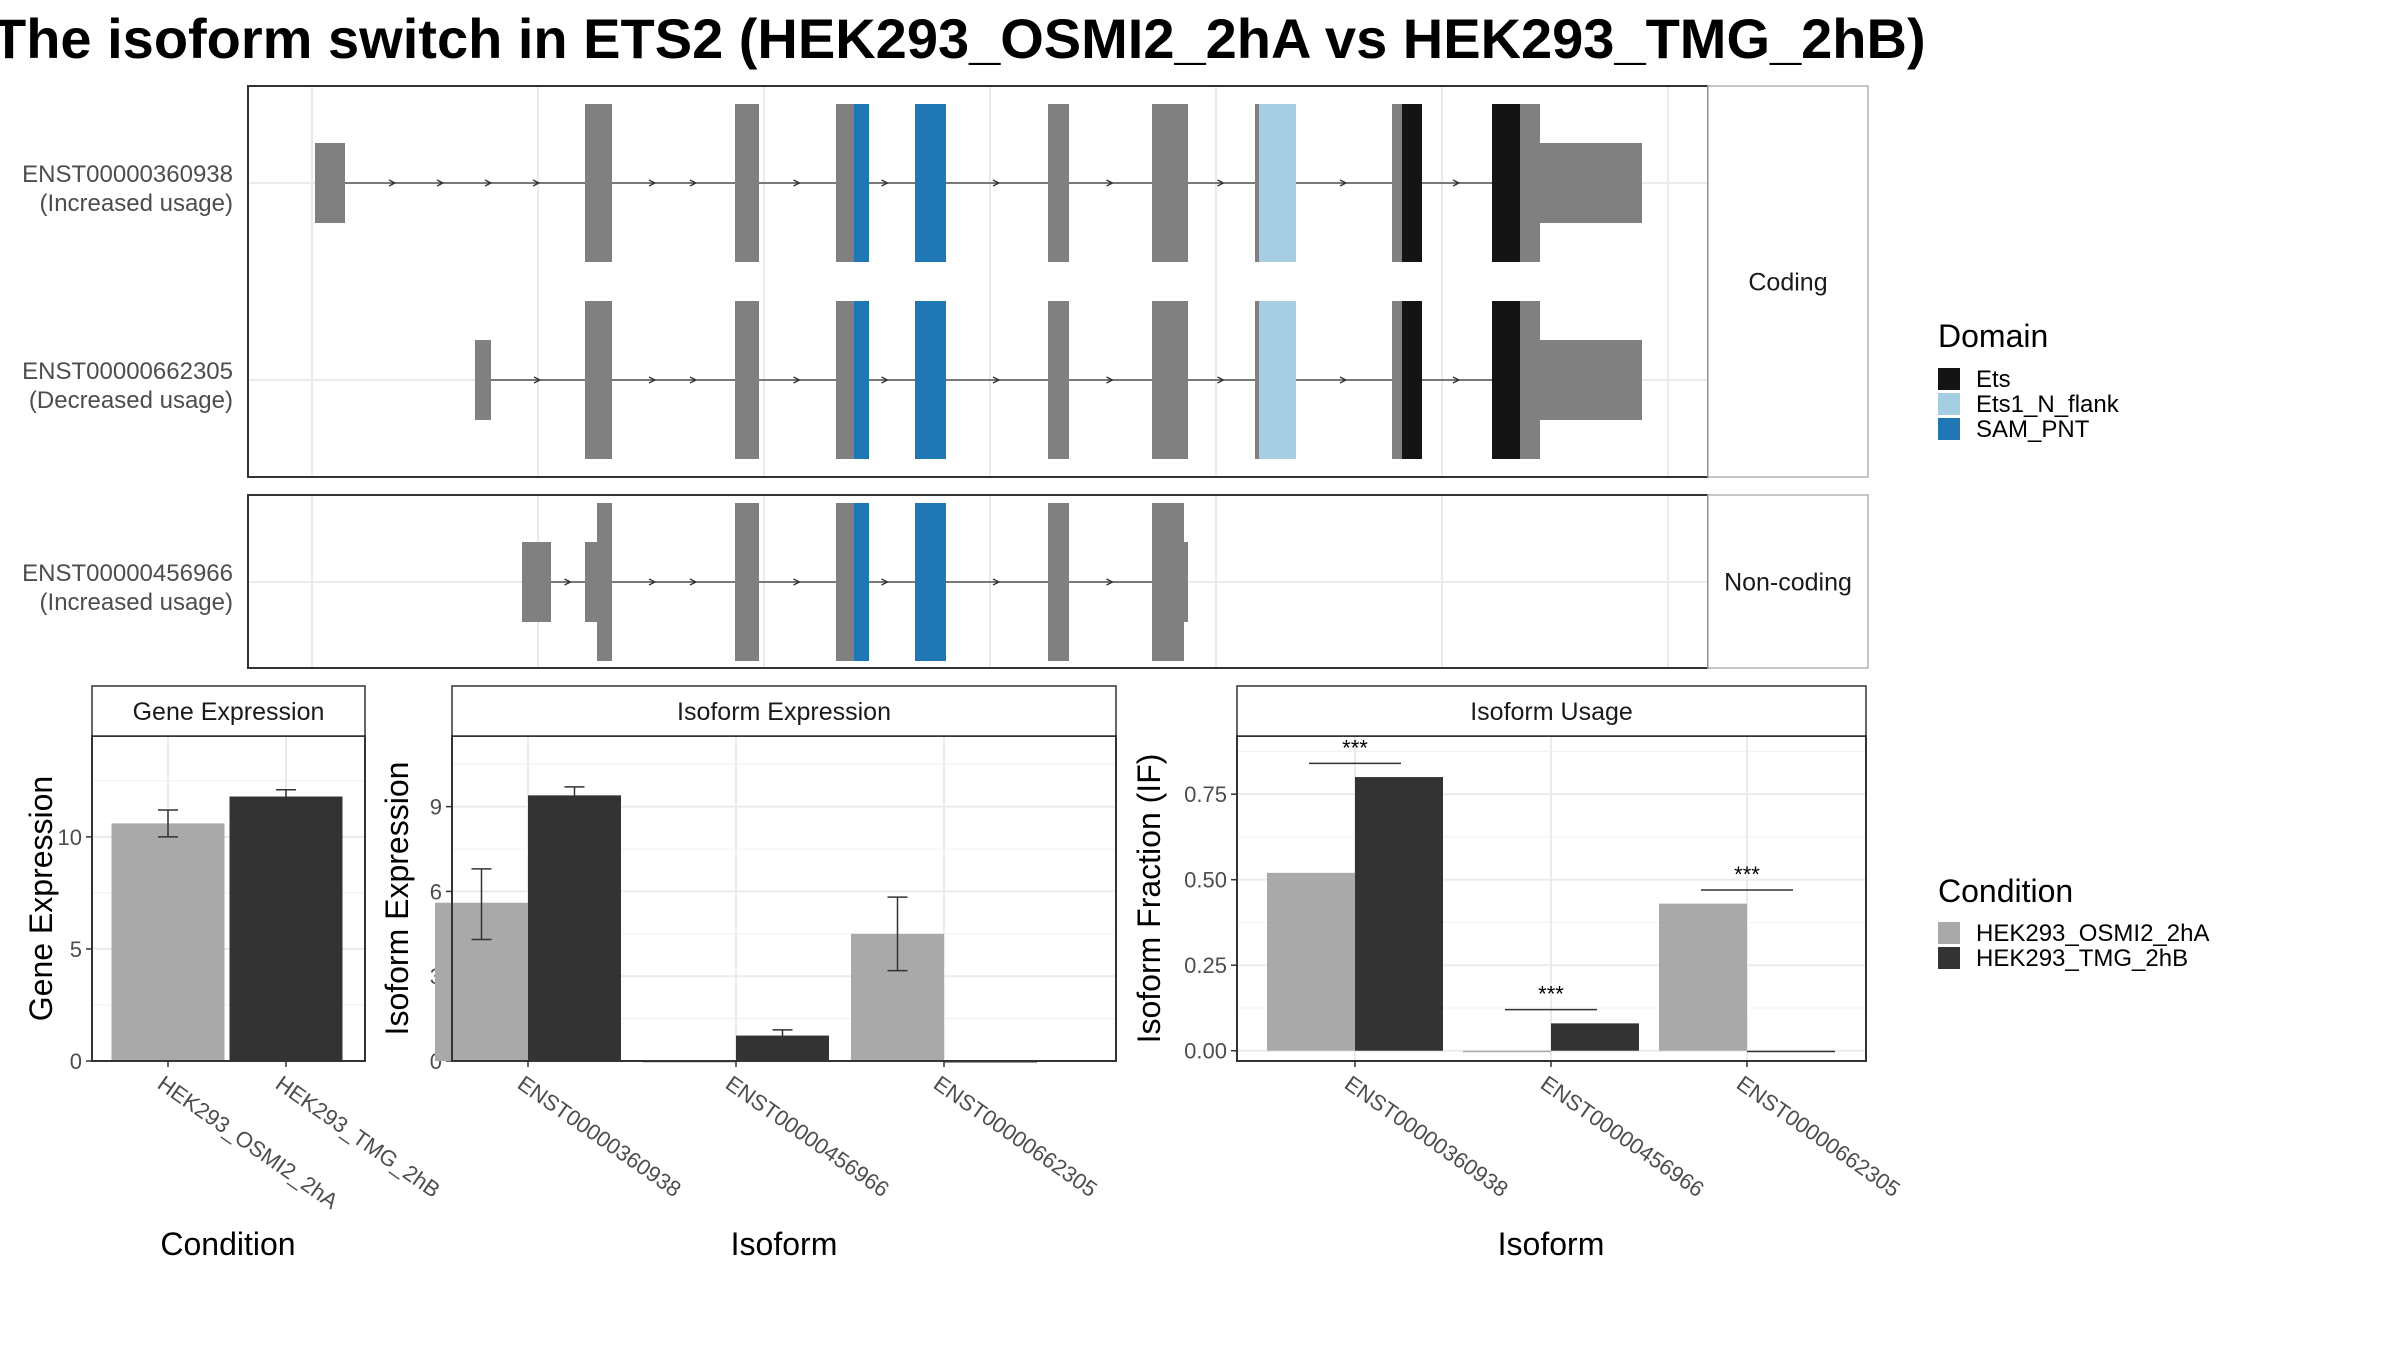 Image resolution: width=2400 pixels, height=1350 pixels. Describe the element at coordinates (127, 371) in the screenshot. I see `transcript-id-label: ENST00000662305` at that location.